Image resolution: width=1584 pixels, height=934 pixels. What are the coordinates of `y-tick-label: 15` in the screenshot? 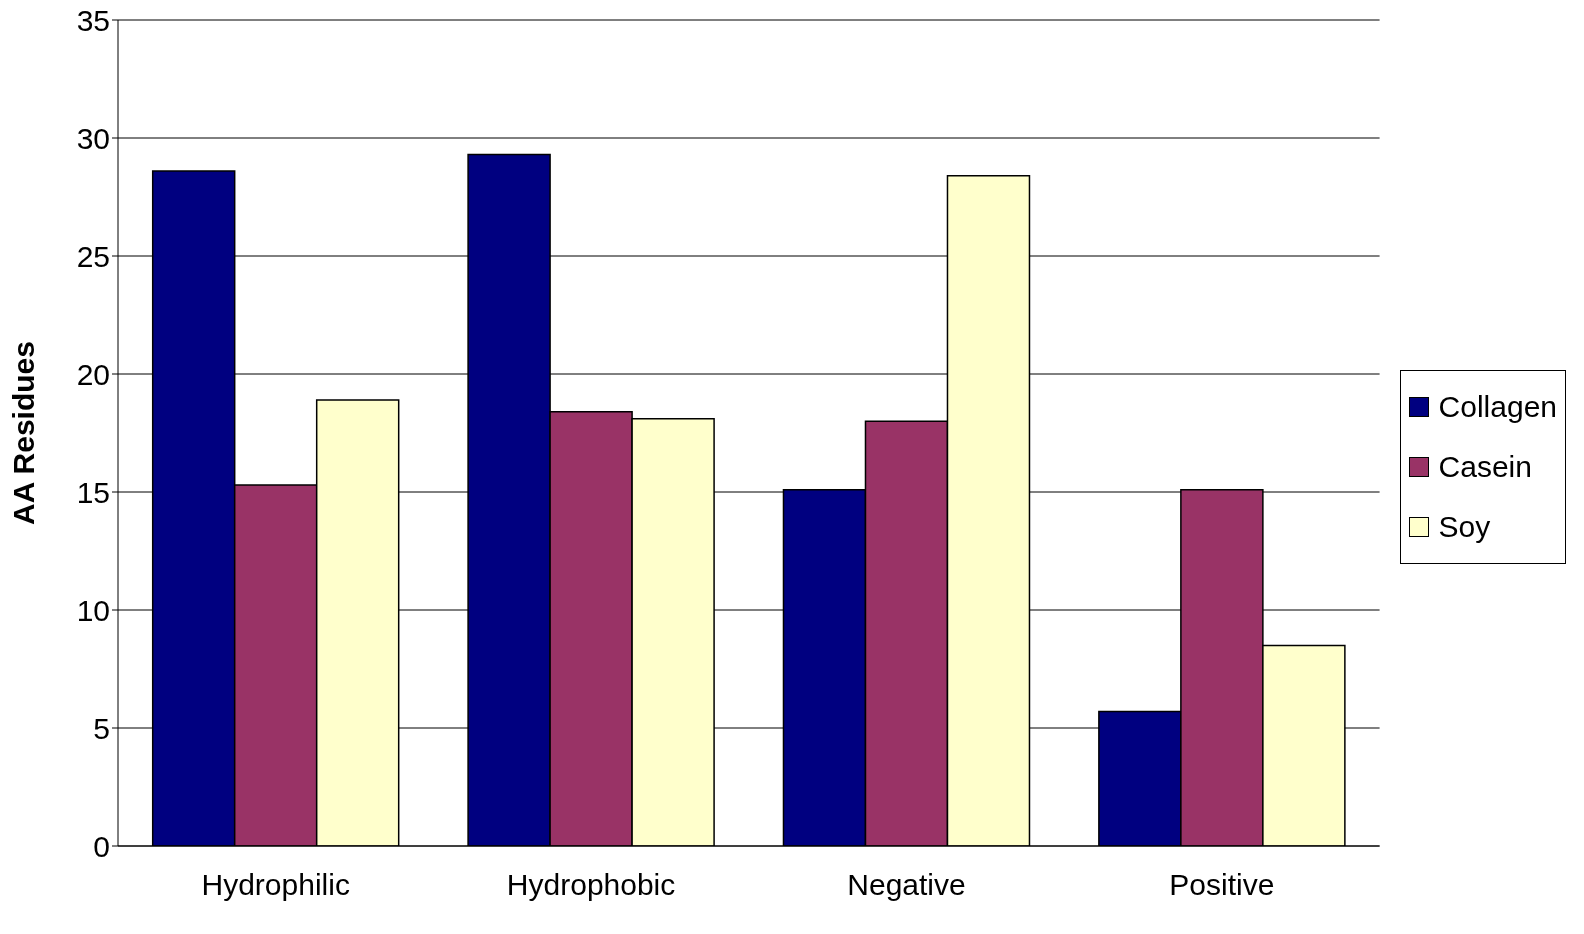 It's located at (93, 492).